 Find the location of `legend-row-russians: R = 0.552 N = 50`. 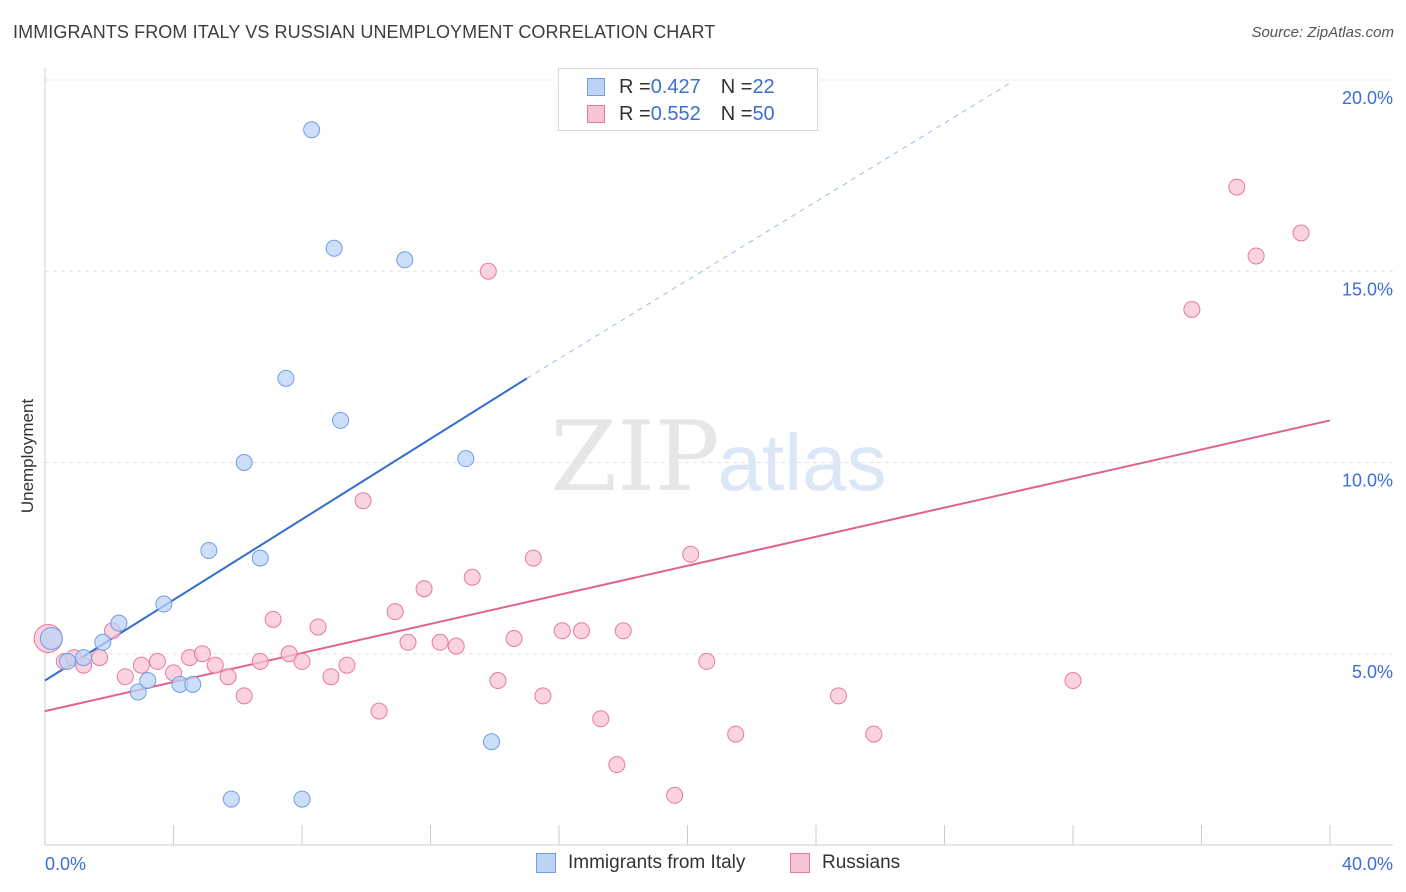

legend-row-russians: R = 0.552 N = 50 is located at coordinates (681, 114).